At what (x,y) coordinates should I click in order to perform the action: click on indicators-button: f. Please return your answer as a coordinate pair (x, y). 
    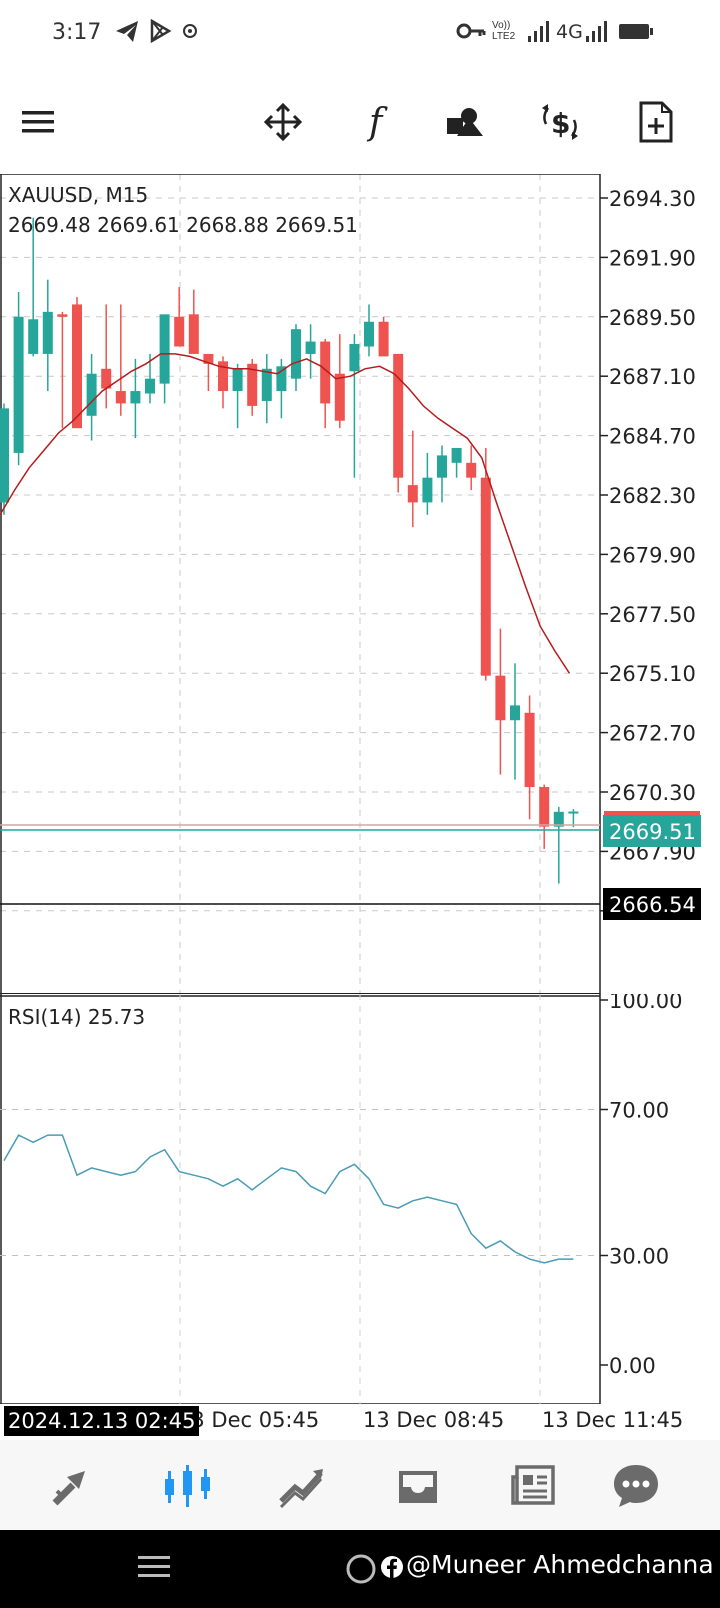
    Looking at the image, I should click on (380, 122).